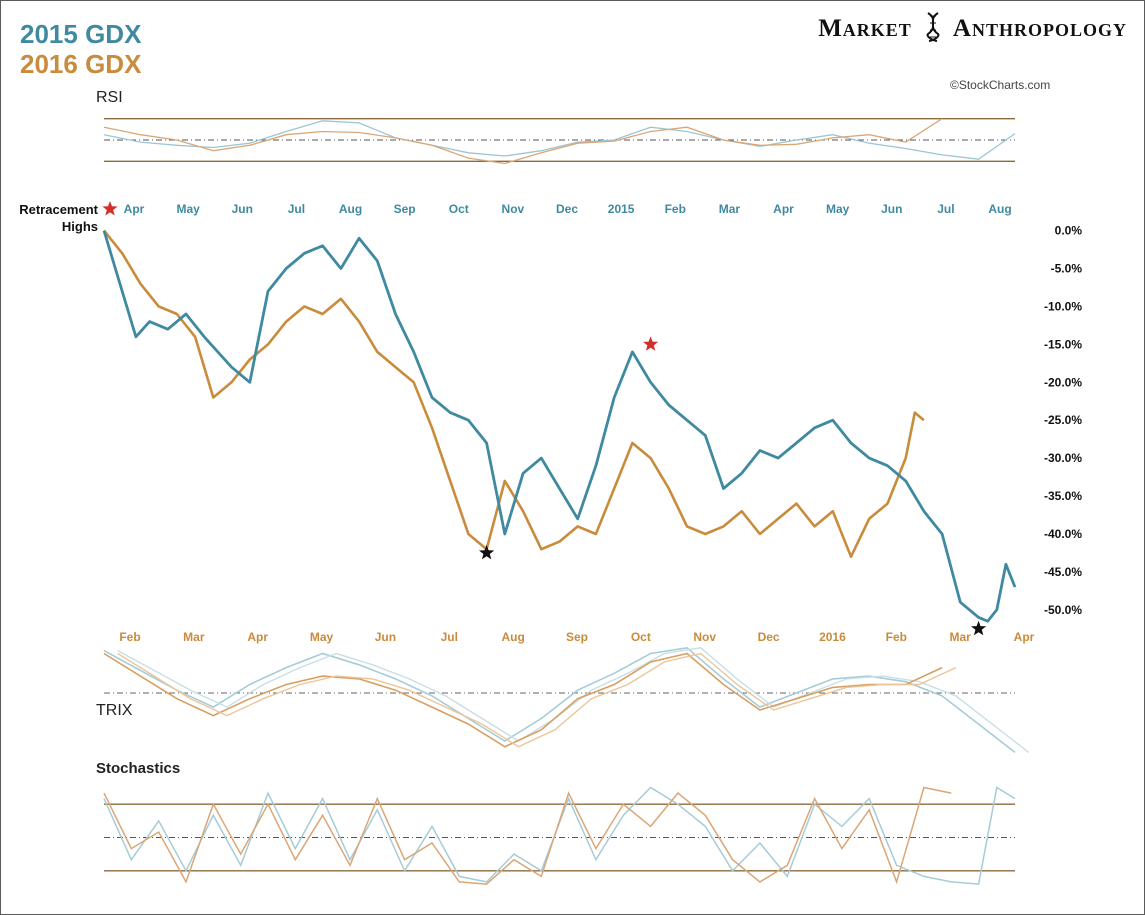 This screenshot has height=915, width=1145. What do you see at coordinates (1000, 85) in the screenshot?
I see `stockcharts-credit: ©StockCharts.com` at bounding box center [1000, 85].